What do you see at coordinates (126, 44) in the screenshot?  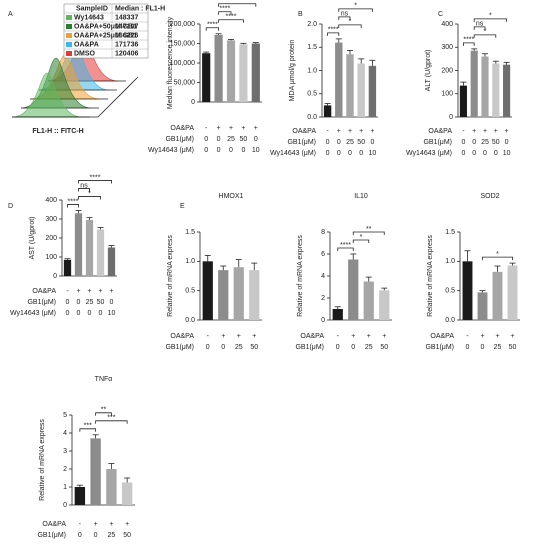 I see `table-cell: 171736` at bounding box center [126, 44].